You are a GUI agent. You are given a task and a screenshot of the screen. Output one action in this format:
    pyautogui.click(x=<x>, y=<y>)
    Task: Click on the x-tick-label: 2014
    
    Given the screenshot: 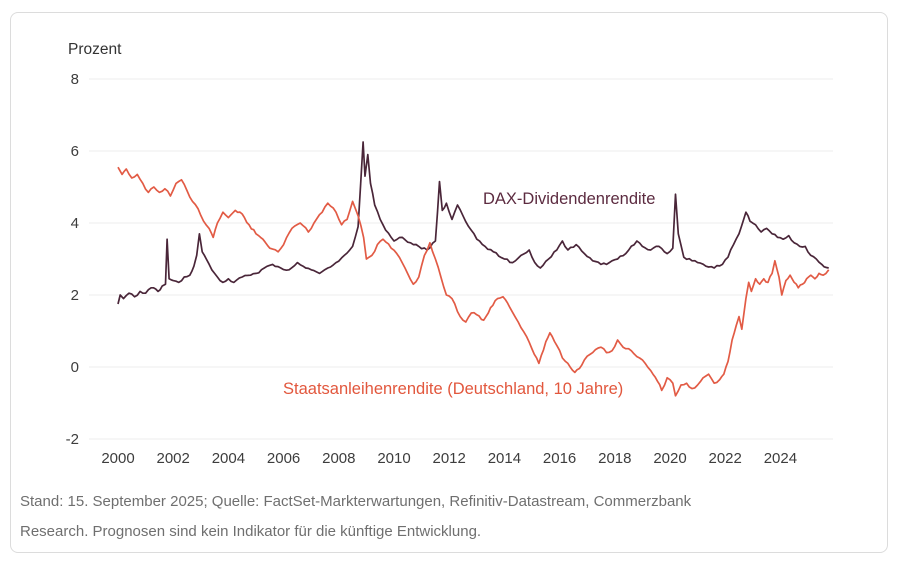 What is the action you would take?
    pyautogui.click(x=504, y=458)
    